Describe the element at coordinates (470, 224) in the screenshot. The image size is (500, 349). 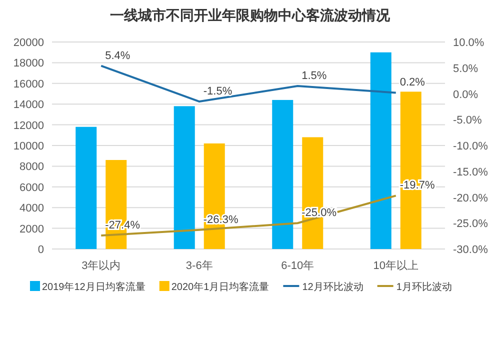
I see `y2-tick-label: -25.0%` at that location.